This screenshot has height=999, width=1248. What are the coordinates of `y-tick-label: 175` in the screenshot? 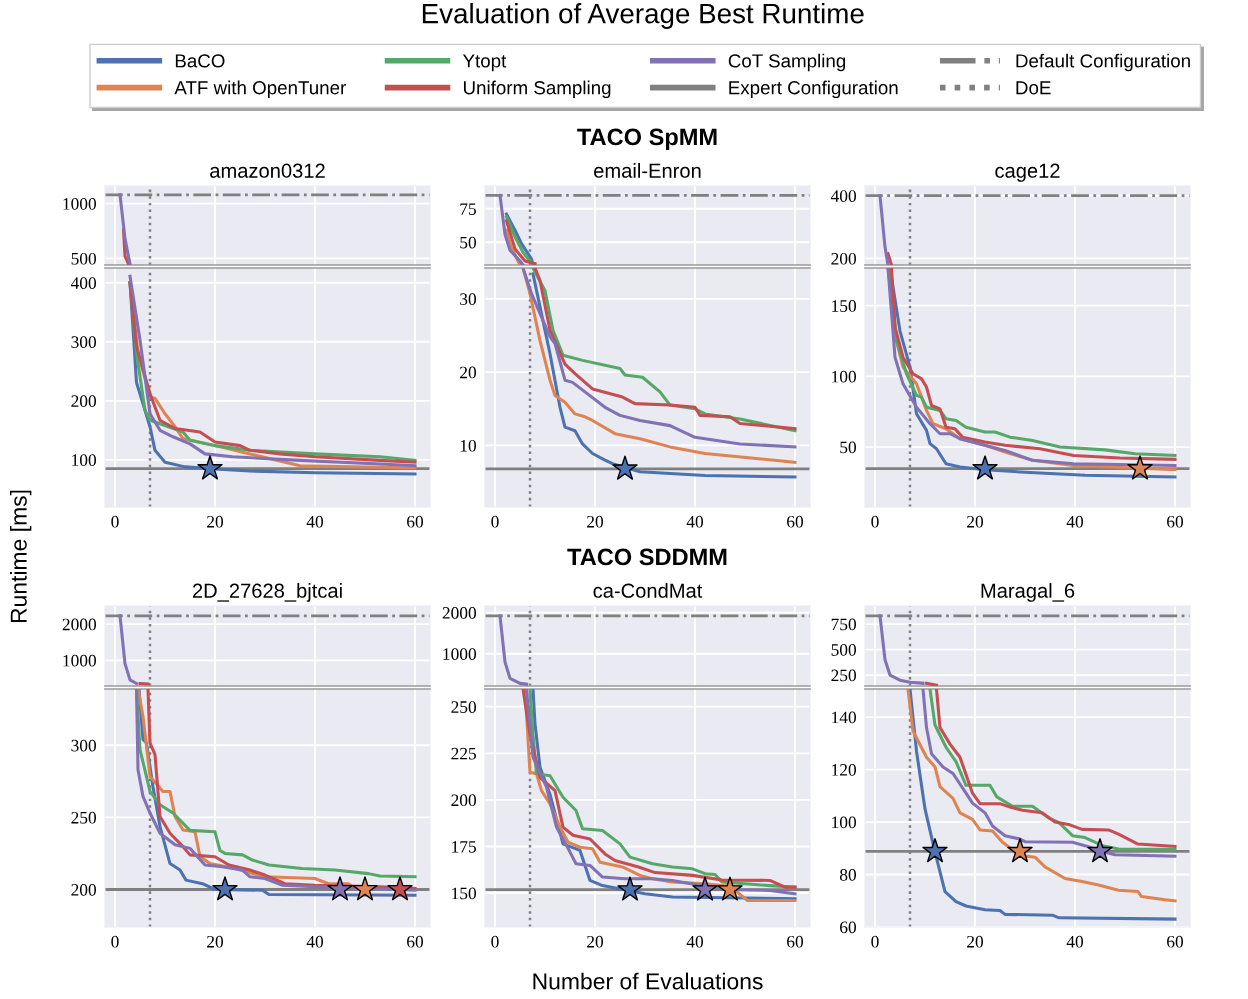 It's located at (464, 847).